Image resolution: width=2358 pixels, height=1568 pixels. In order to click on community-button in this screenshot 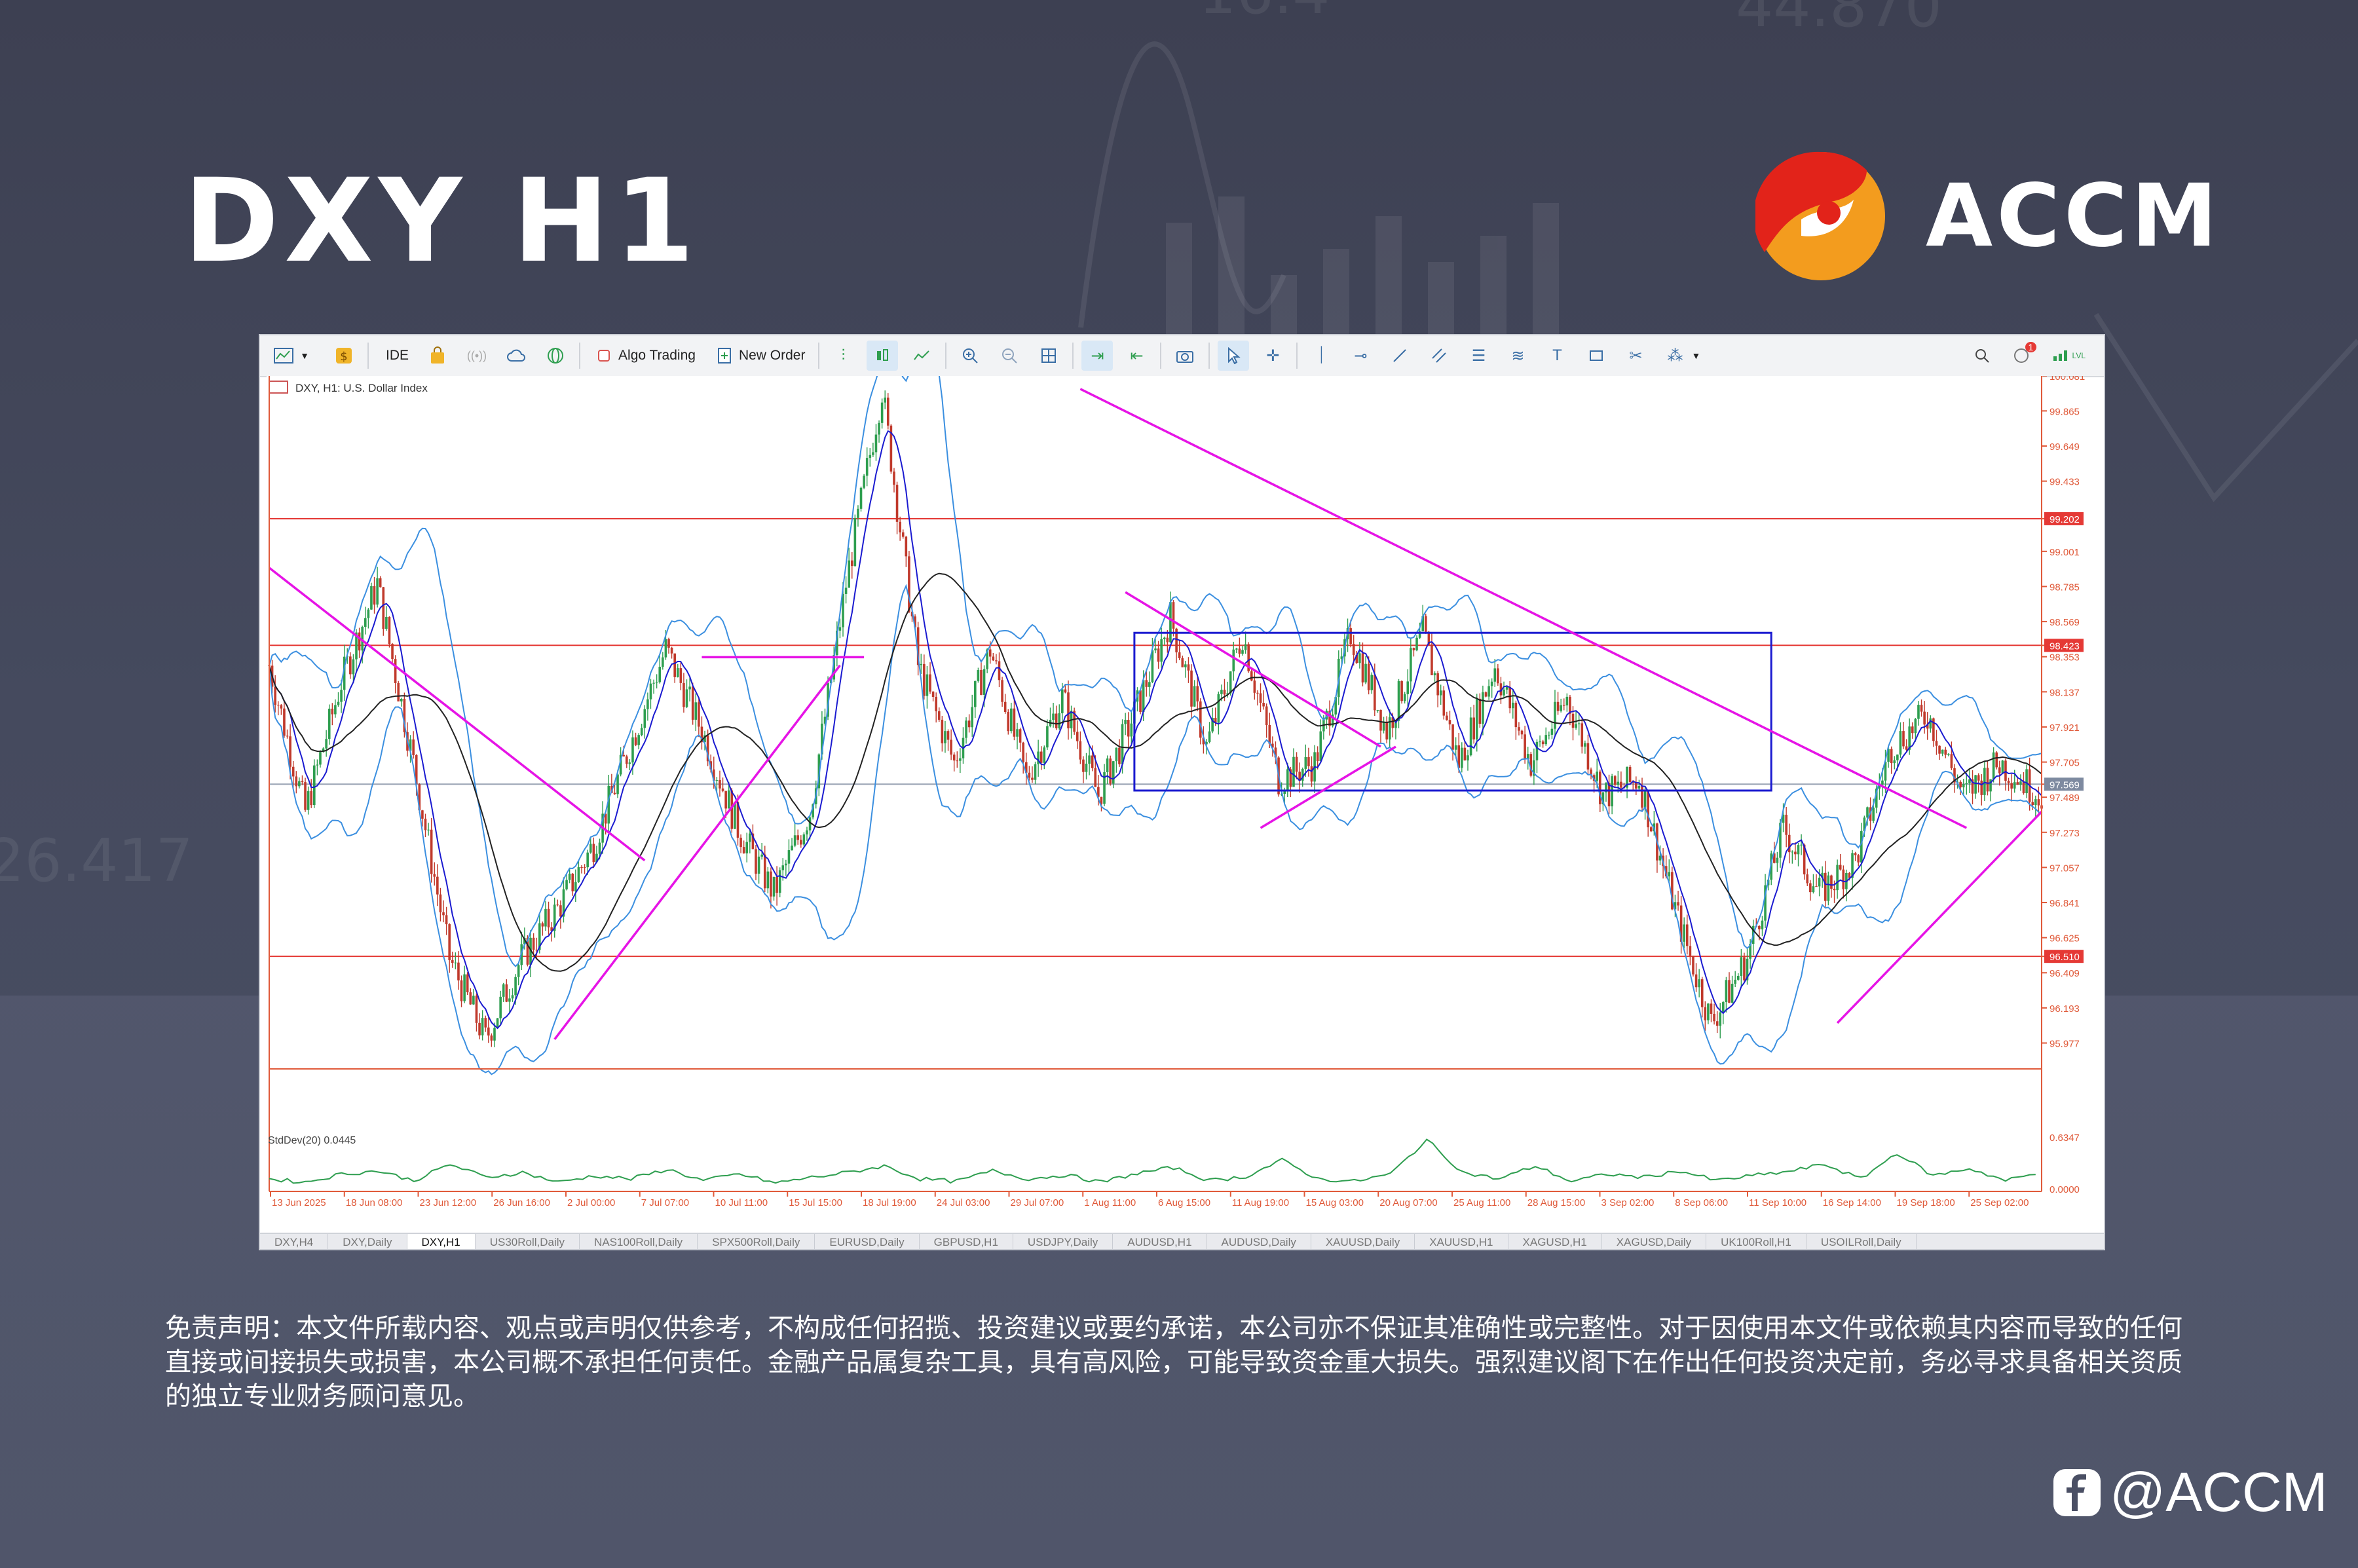, I will do `click(555, 356)`.